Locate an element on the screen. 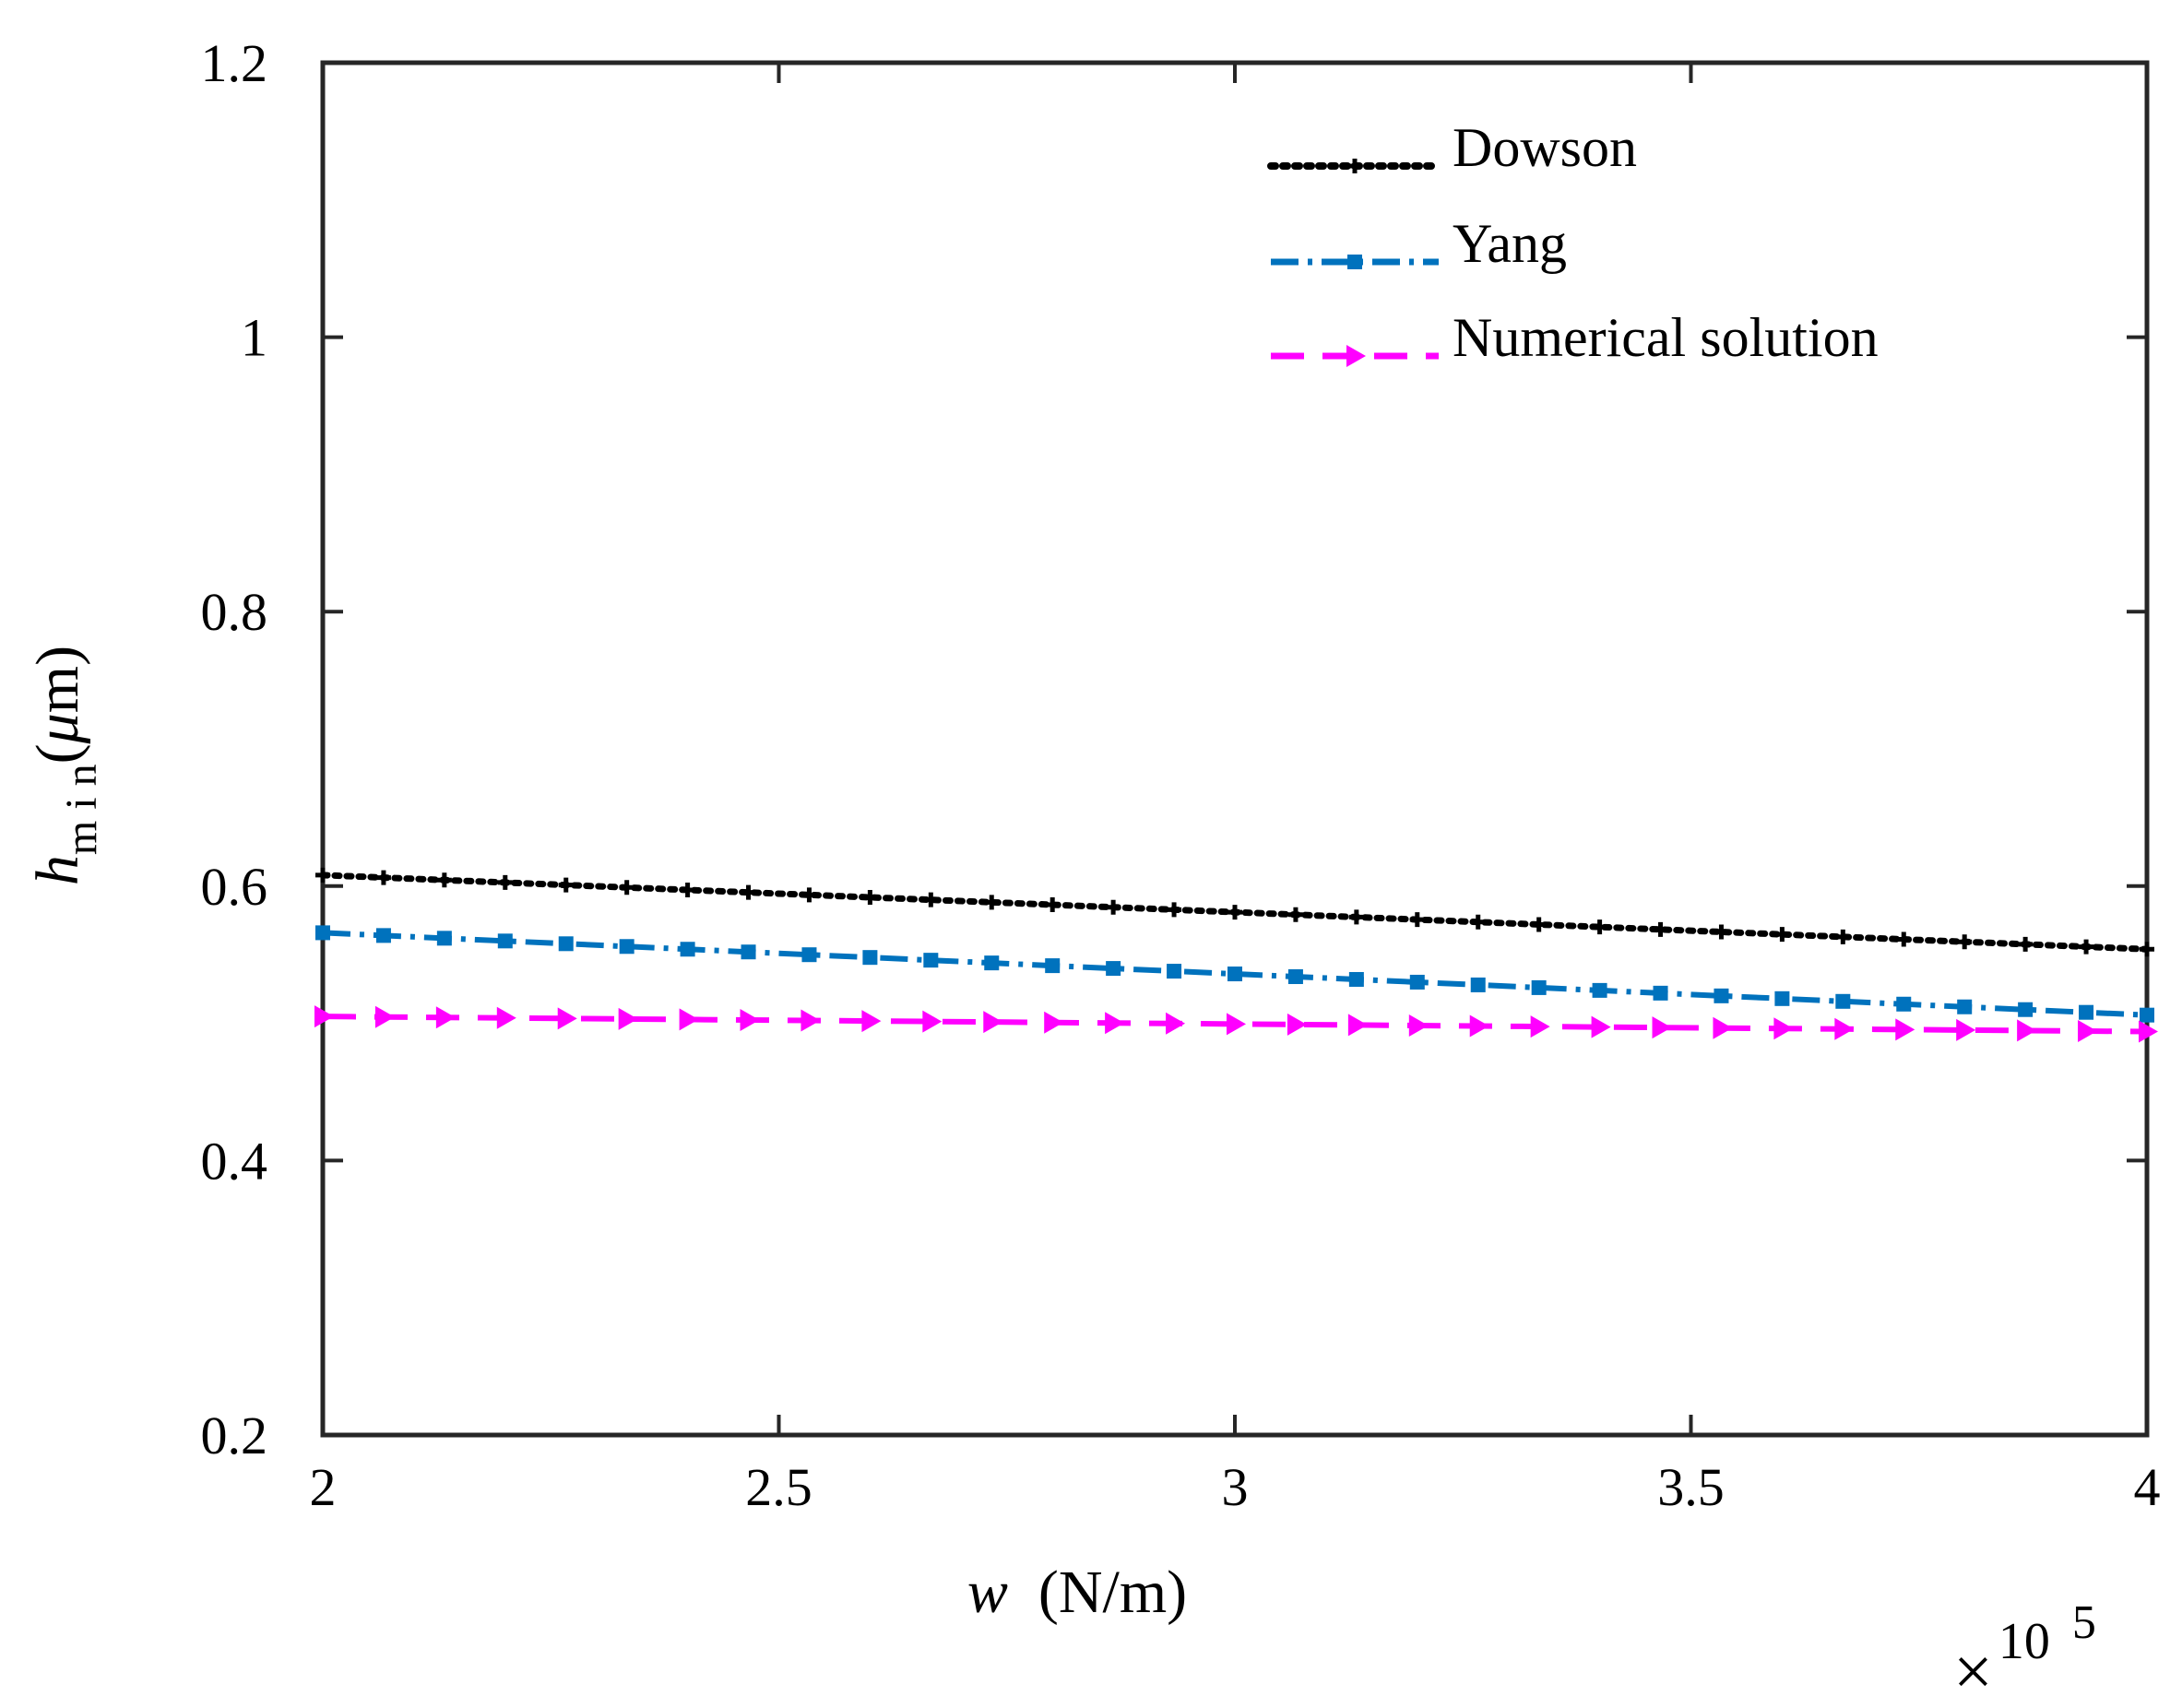 The image size is (2182, 1708). x-axis-symbol: w is located at coordinates (988, 1592).